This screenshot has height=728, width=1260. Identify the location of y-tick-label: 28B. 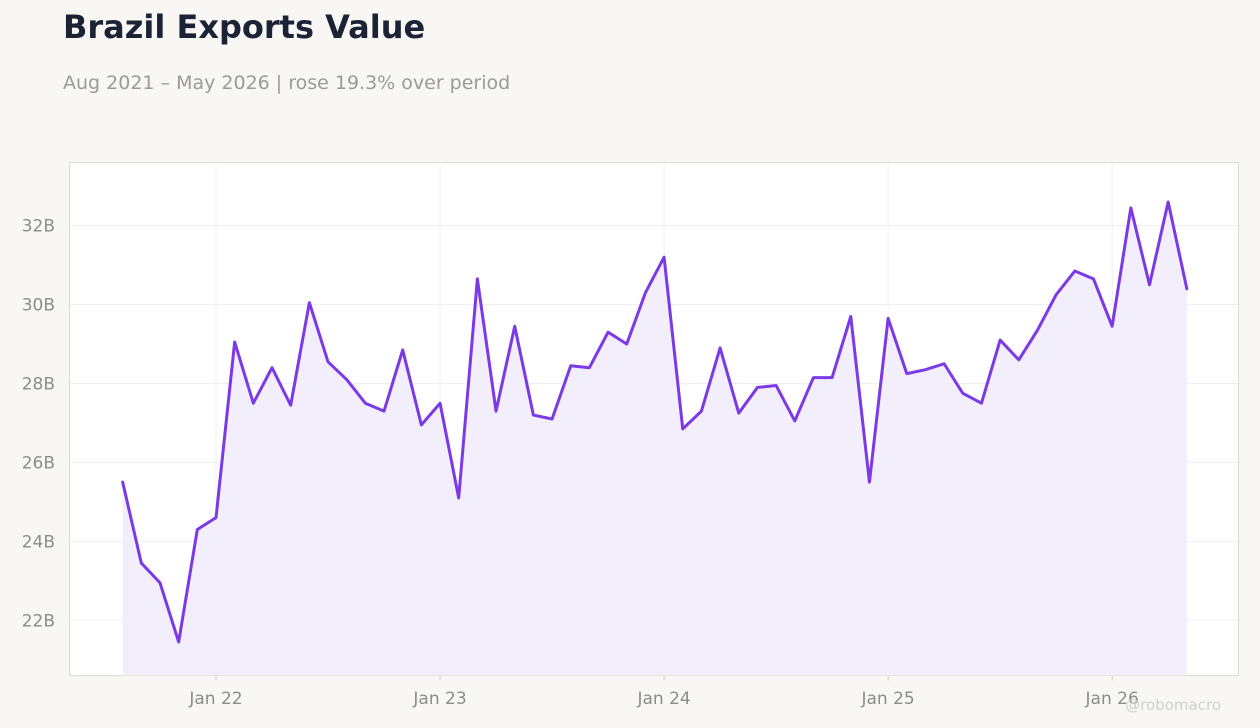
(38, 384).